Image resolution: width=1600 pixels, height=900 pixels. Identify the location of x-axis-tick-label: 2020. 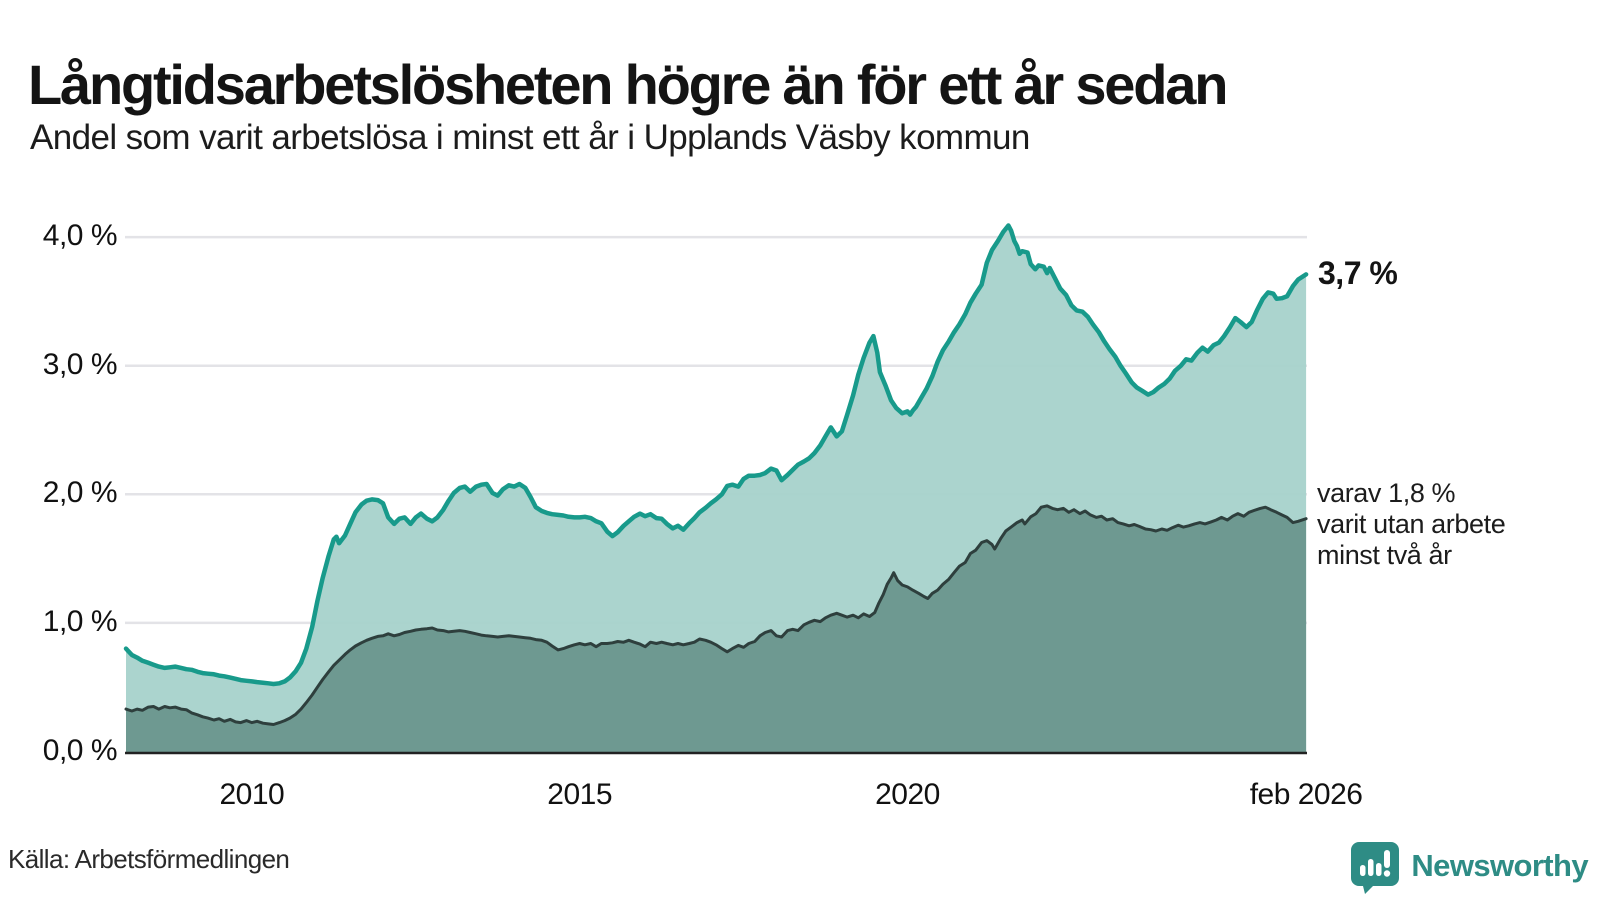
(907, 794).